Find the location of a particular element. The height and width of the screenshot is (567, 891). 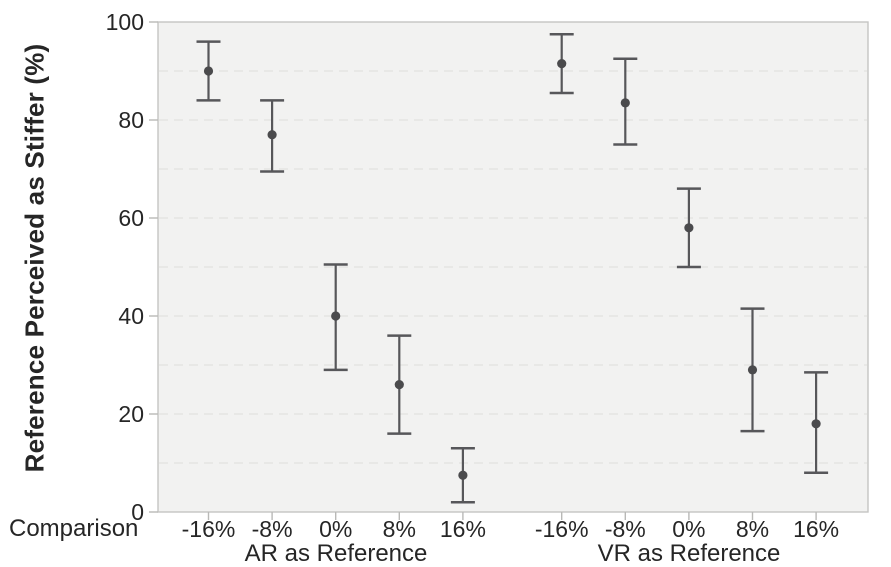

y-tick-label: 60 is located at coordinates (131, 218).